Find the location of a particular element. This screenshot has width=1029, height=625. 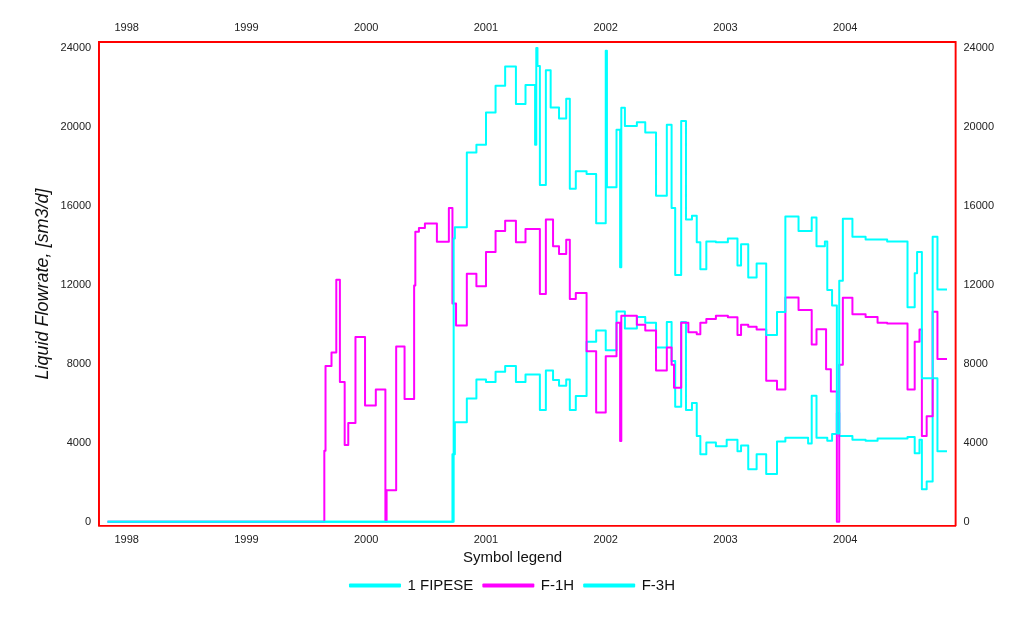

x2-tick-label: 1998 is located at coordinates (126, 26).